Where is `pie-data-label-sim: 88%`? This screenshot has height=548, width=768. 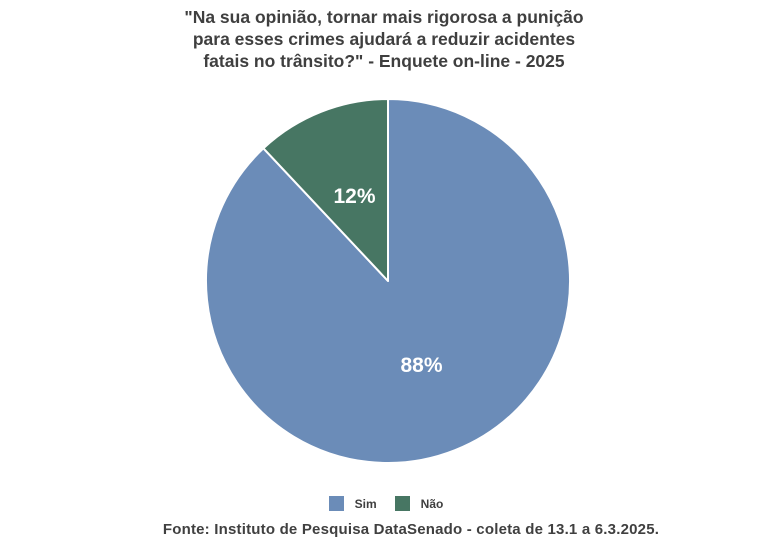
pie-data-label-sim: 88% is located at coordinates (421, 365).